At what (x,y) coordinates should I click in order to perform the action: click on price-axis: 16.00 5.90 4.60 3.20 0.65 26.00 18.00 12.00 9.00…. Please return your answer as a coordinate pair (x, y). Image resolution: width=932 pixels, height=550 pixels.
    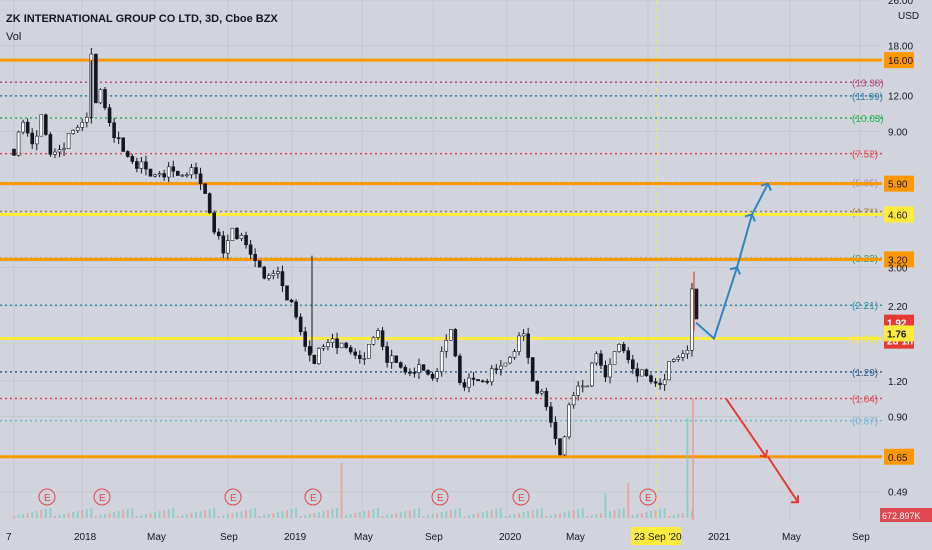
    Looking at the image, I should click on (906, 261).